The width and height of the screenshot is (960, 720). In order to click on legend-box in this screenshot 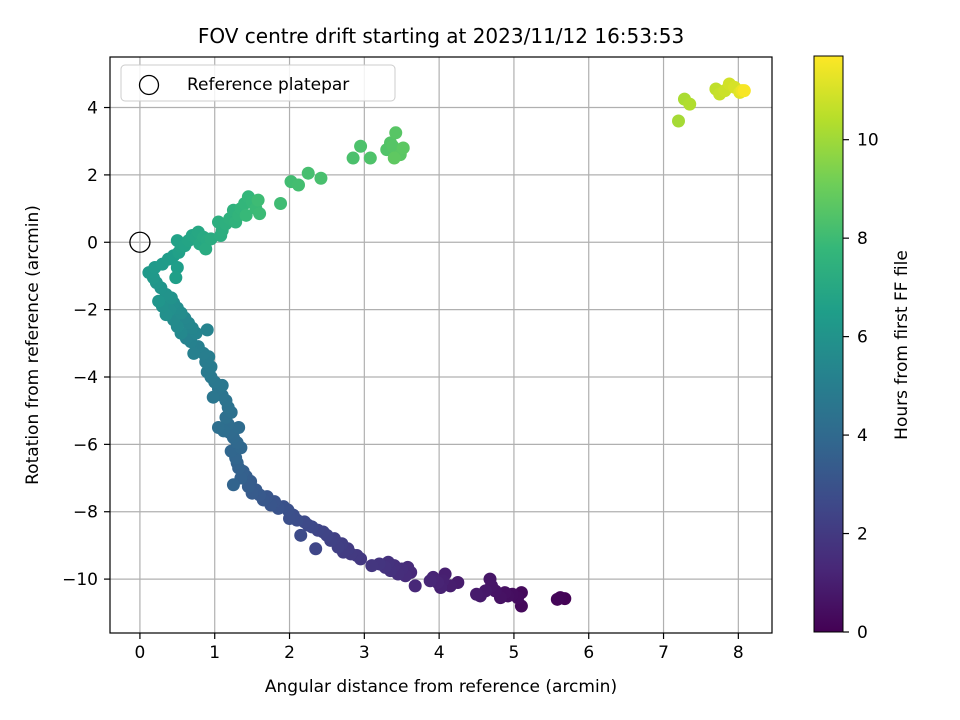, I will do `click(258, 83)`.